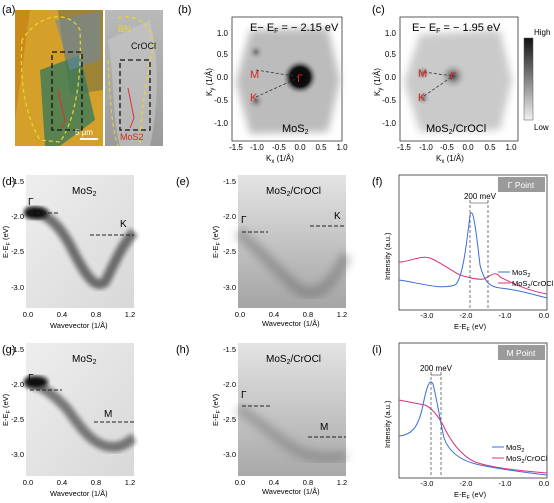  Describe the element at coordinates (377, 182) in the screenshot. I see `panel-label-f: (f)` at that location.